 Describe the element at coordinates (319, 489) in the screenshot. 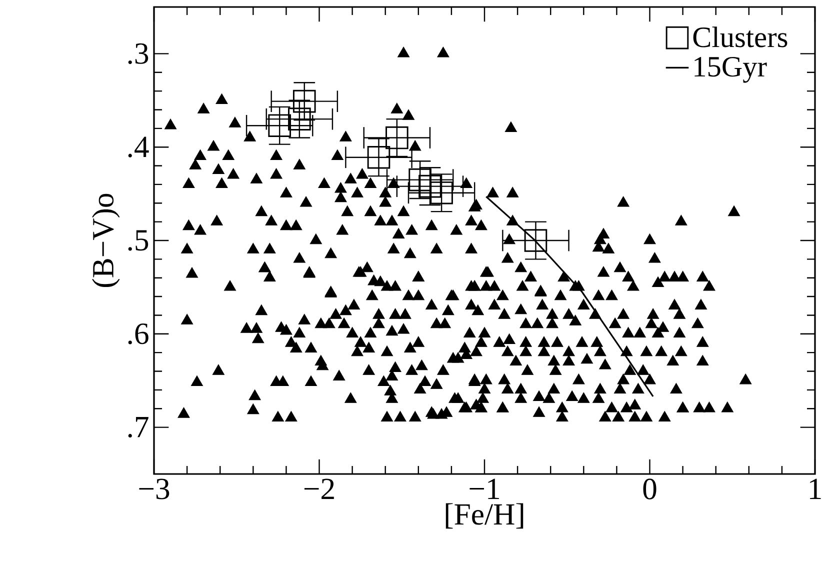

I see `x-tick-label: −2` at that location.